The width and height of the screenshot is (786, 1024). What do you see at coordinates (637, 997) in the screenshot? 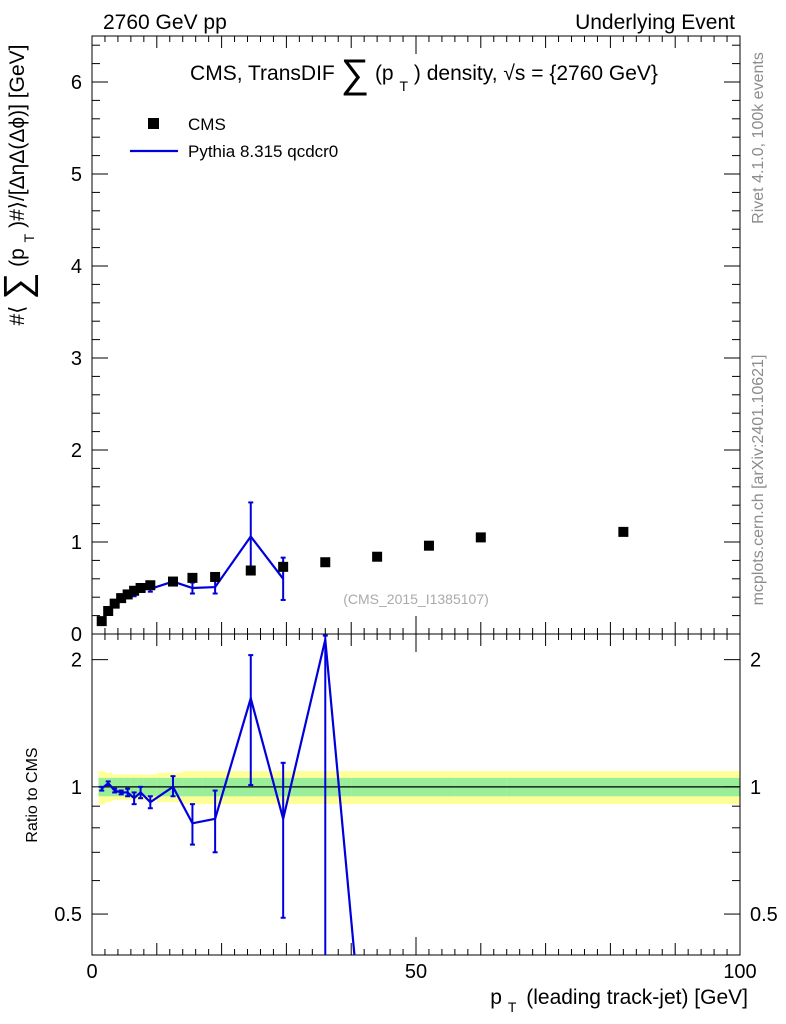
I see `xlabel-rest: (leading track-jet) [GeV]` at bounding box center [637, 997].